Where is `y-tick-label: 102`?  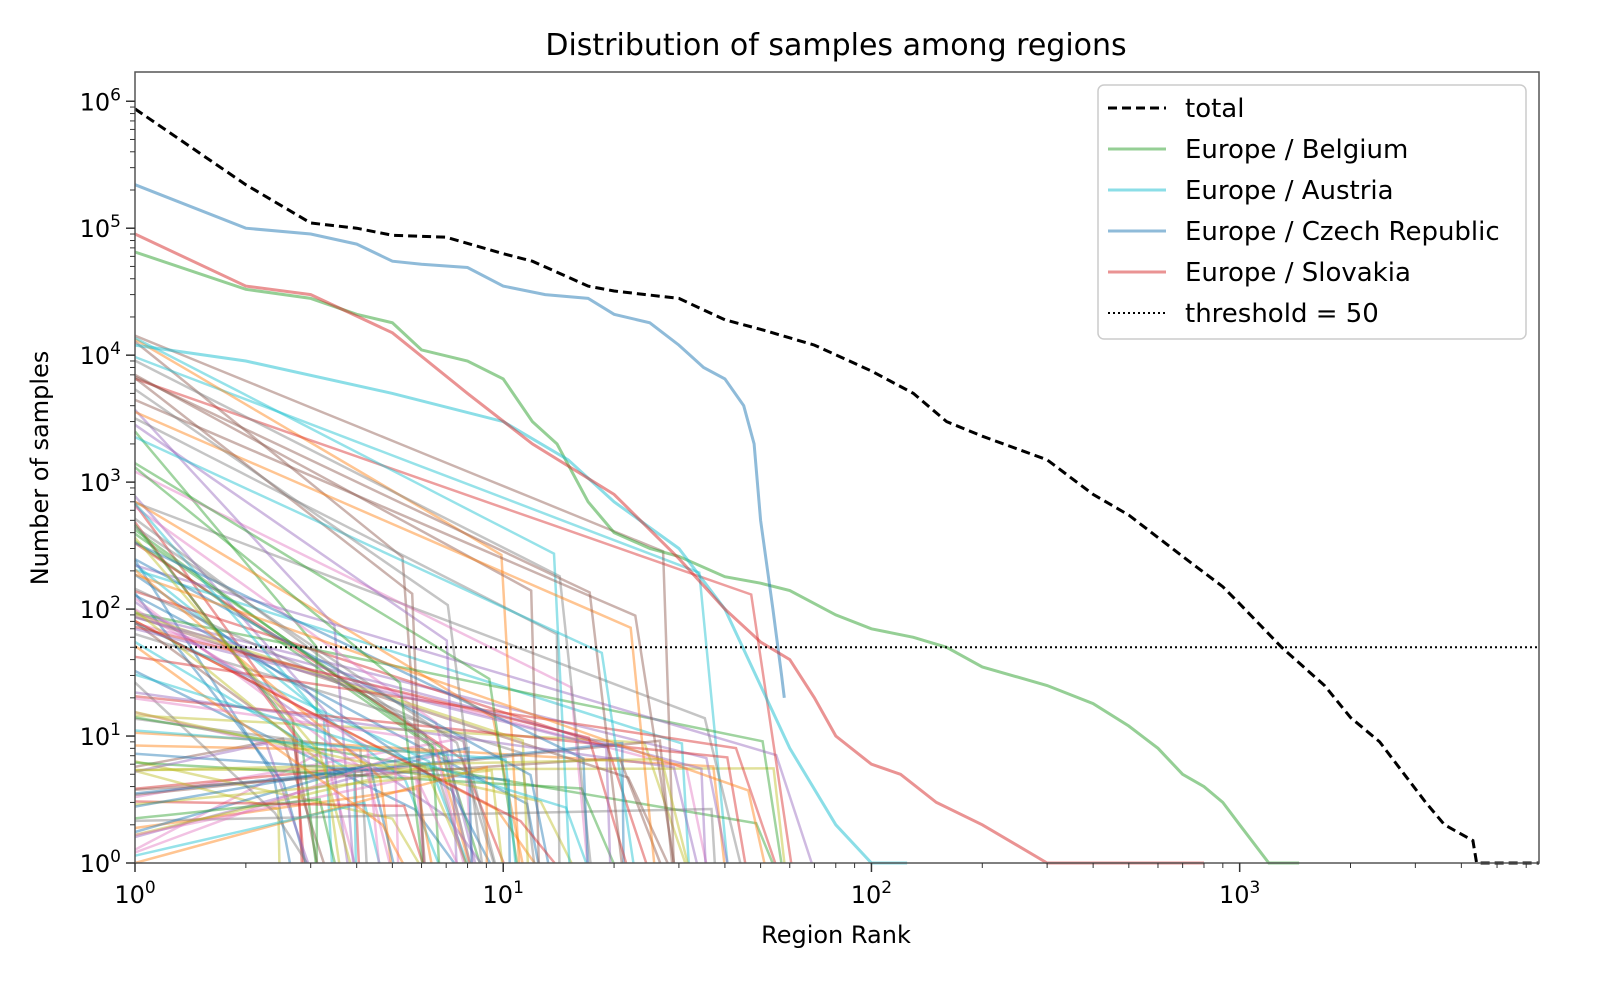
y-tick-label: 102 is located at coordinates (100, 608).